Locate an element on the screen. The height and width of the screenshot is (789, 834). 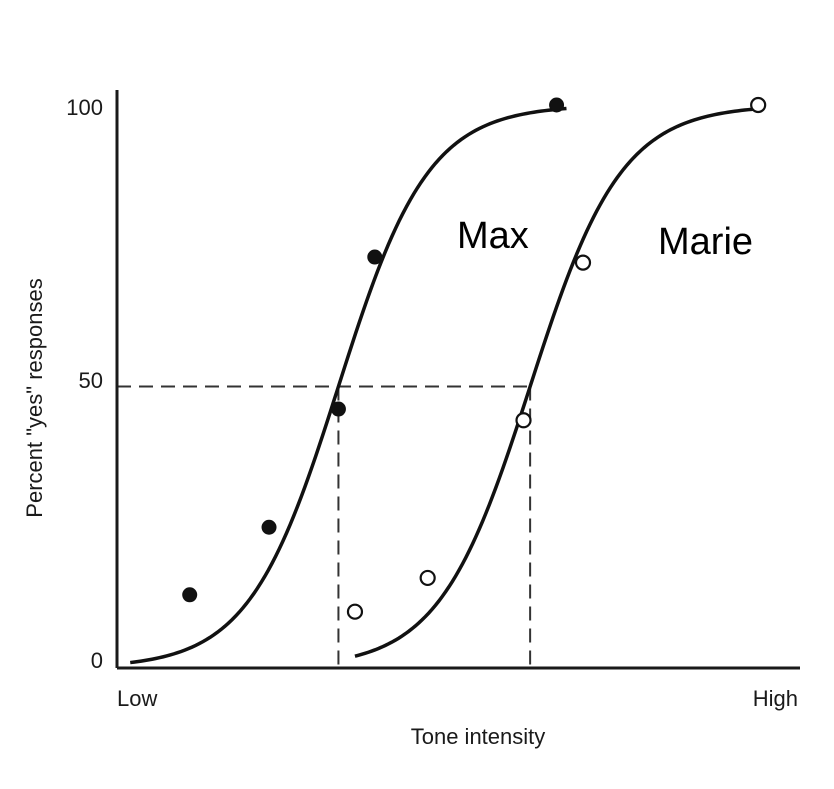
x-tick-label-low: Low is located at coordinates (137, 698).